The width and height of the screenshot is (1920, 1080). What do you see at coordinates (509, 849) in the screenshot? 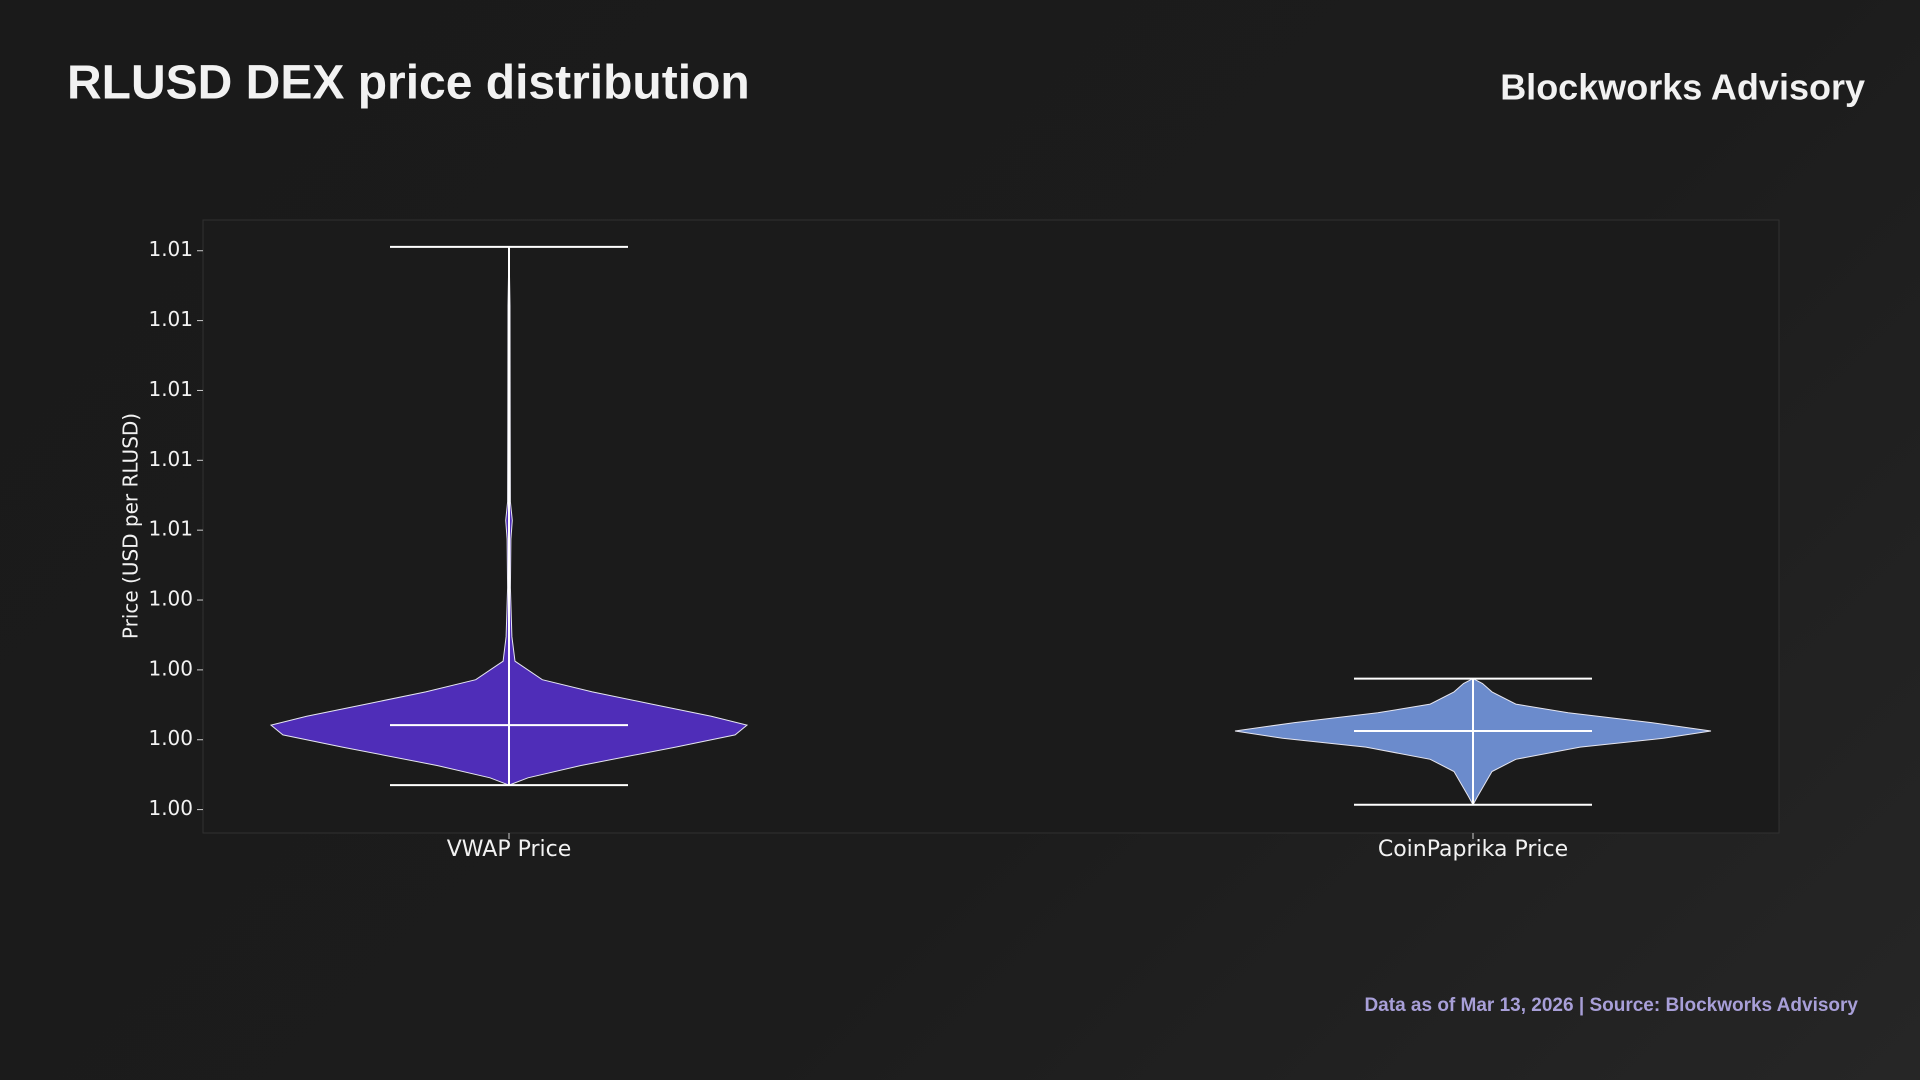
I see `x-tick-label: VWAP Price` at bounding box center [509, 849].